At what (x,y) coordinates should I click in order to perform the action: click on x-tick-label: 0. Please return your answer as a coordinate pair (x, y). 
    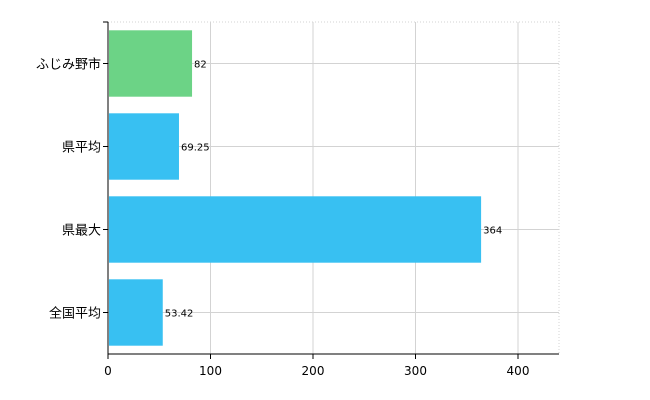
    Looking at the image, I should click on (108, 371).